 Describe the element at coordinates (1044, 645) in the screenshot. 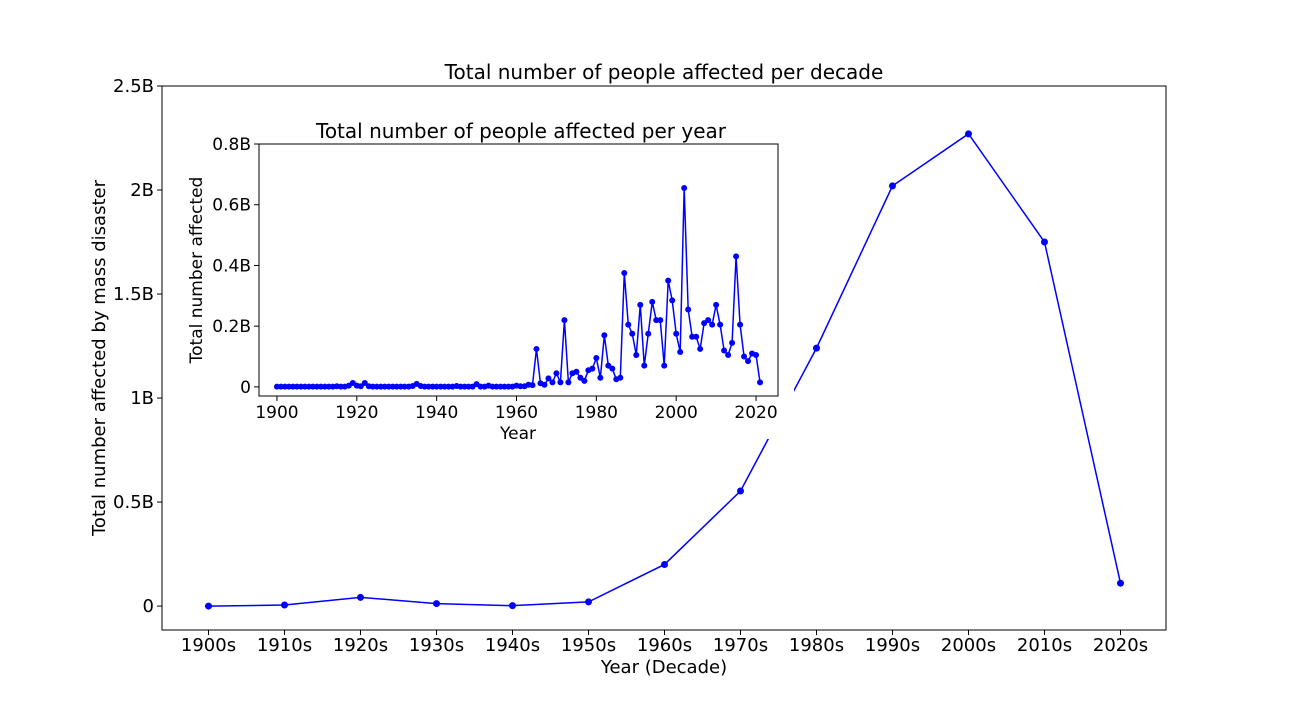

I see `main-x-tick-label: 2010s` at that location.